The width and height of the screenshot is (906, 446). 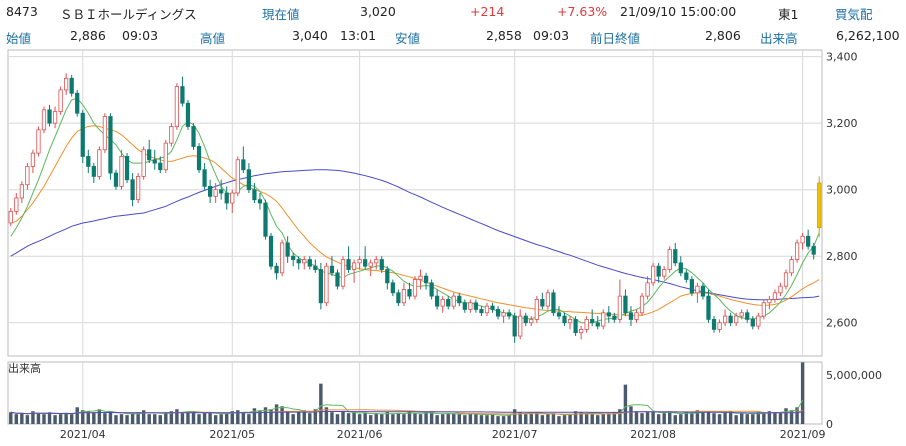 I want to click on volume-averages, so click(x=407, y=408).